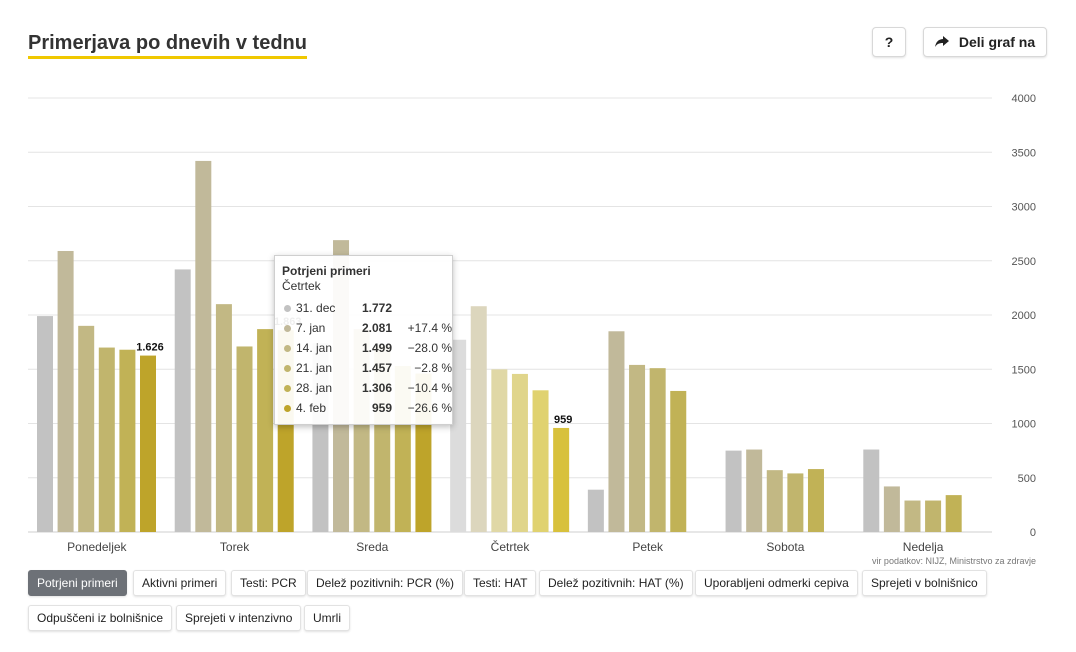  I want to click on tab-5: Delež pozitivnih: HAT (%), so click(616, 583).